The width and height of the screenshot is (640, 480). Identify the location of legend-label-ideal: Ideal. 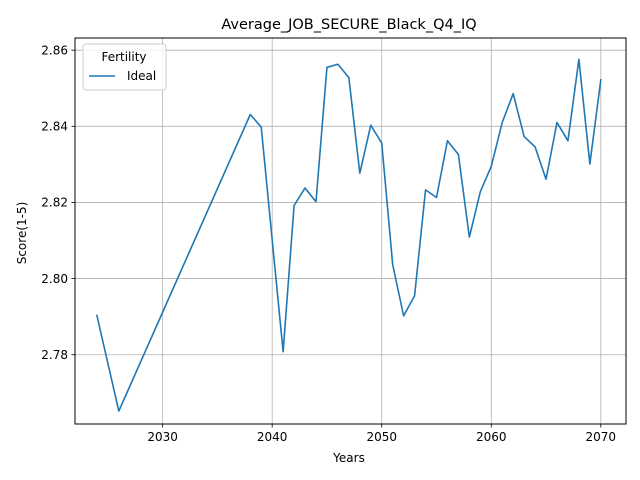
(141, 76).